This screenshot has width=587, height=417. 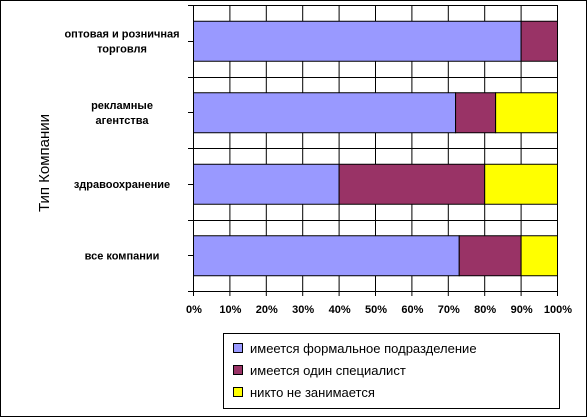 I want to click on x-tick-label: 70%, so click(x=449, y=310).